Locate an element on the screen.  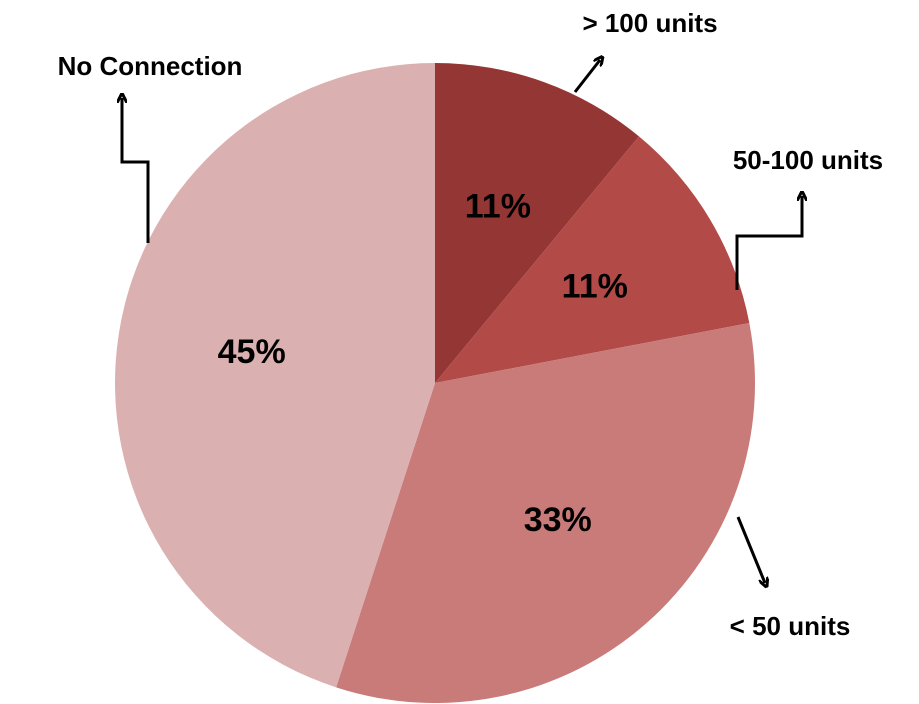
category-label: < 50 units is located at coordinates (790, 626).